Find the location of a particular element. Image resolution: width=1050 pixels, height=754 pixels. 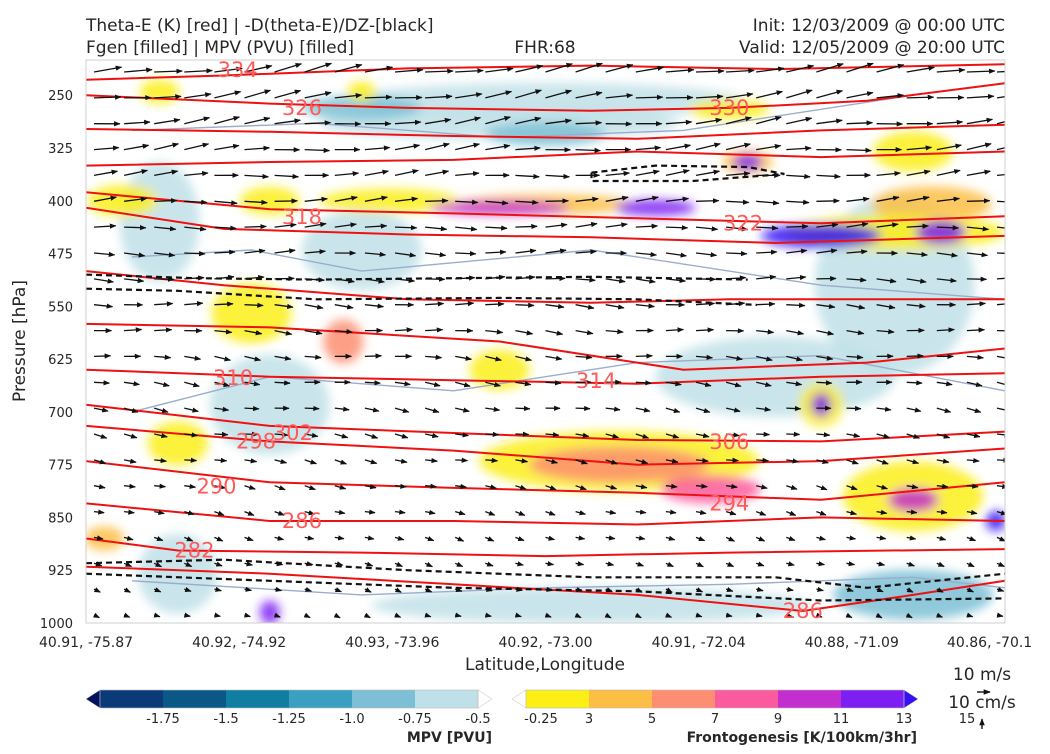

theta-e-label: 298 is located at coordinates (256, 441).